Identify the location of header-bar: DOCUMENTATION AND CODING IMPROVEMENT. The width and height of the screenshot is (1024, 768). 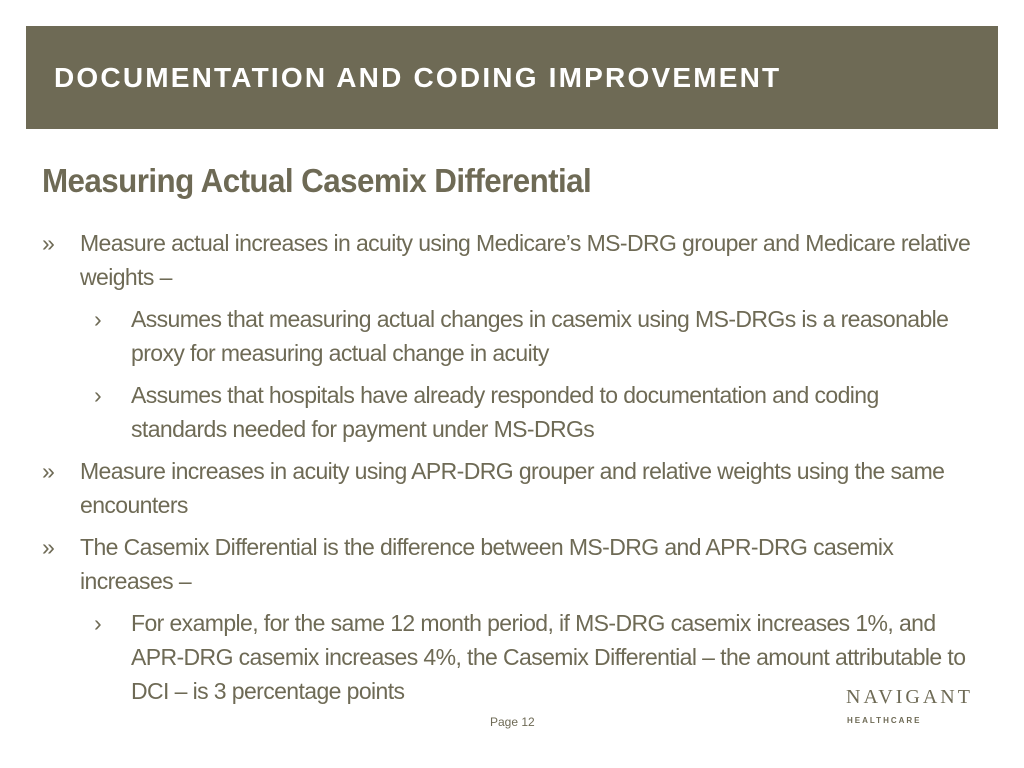
(512, 77).